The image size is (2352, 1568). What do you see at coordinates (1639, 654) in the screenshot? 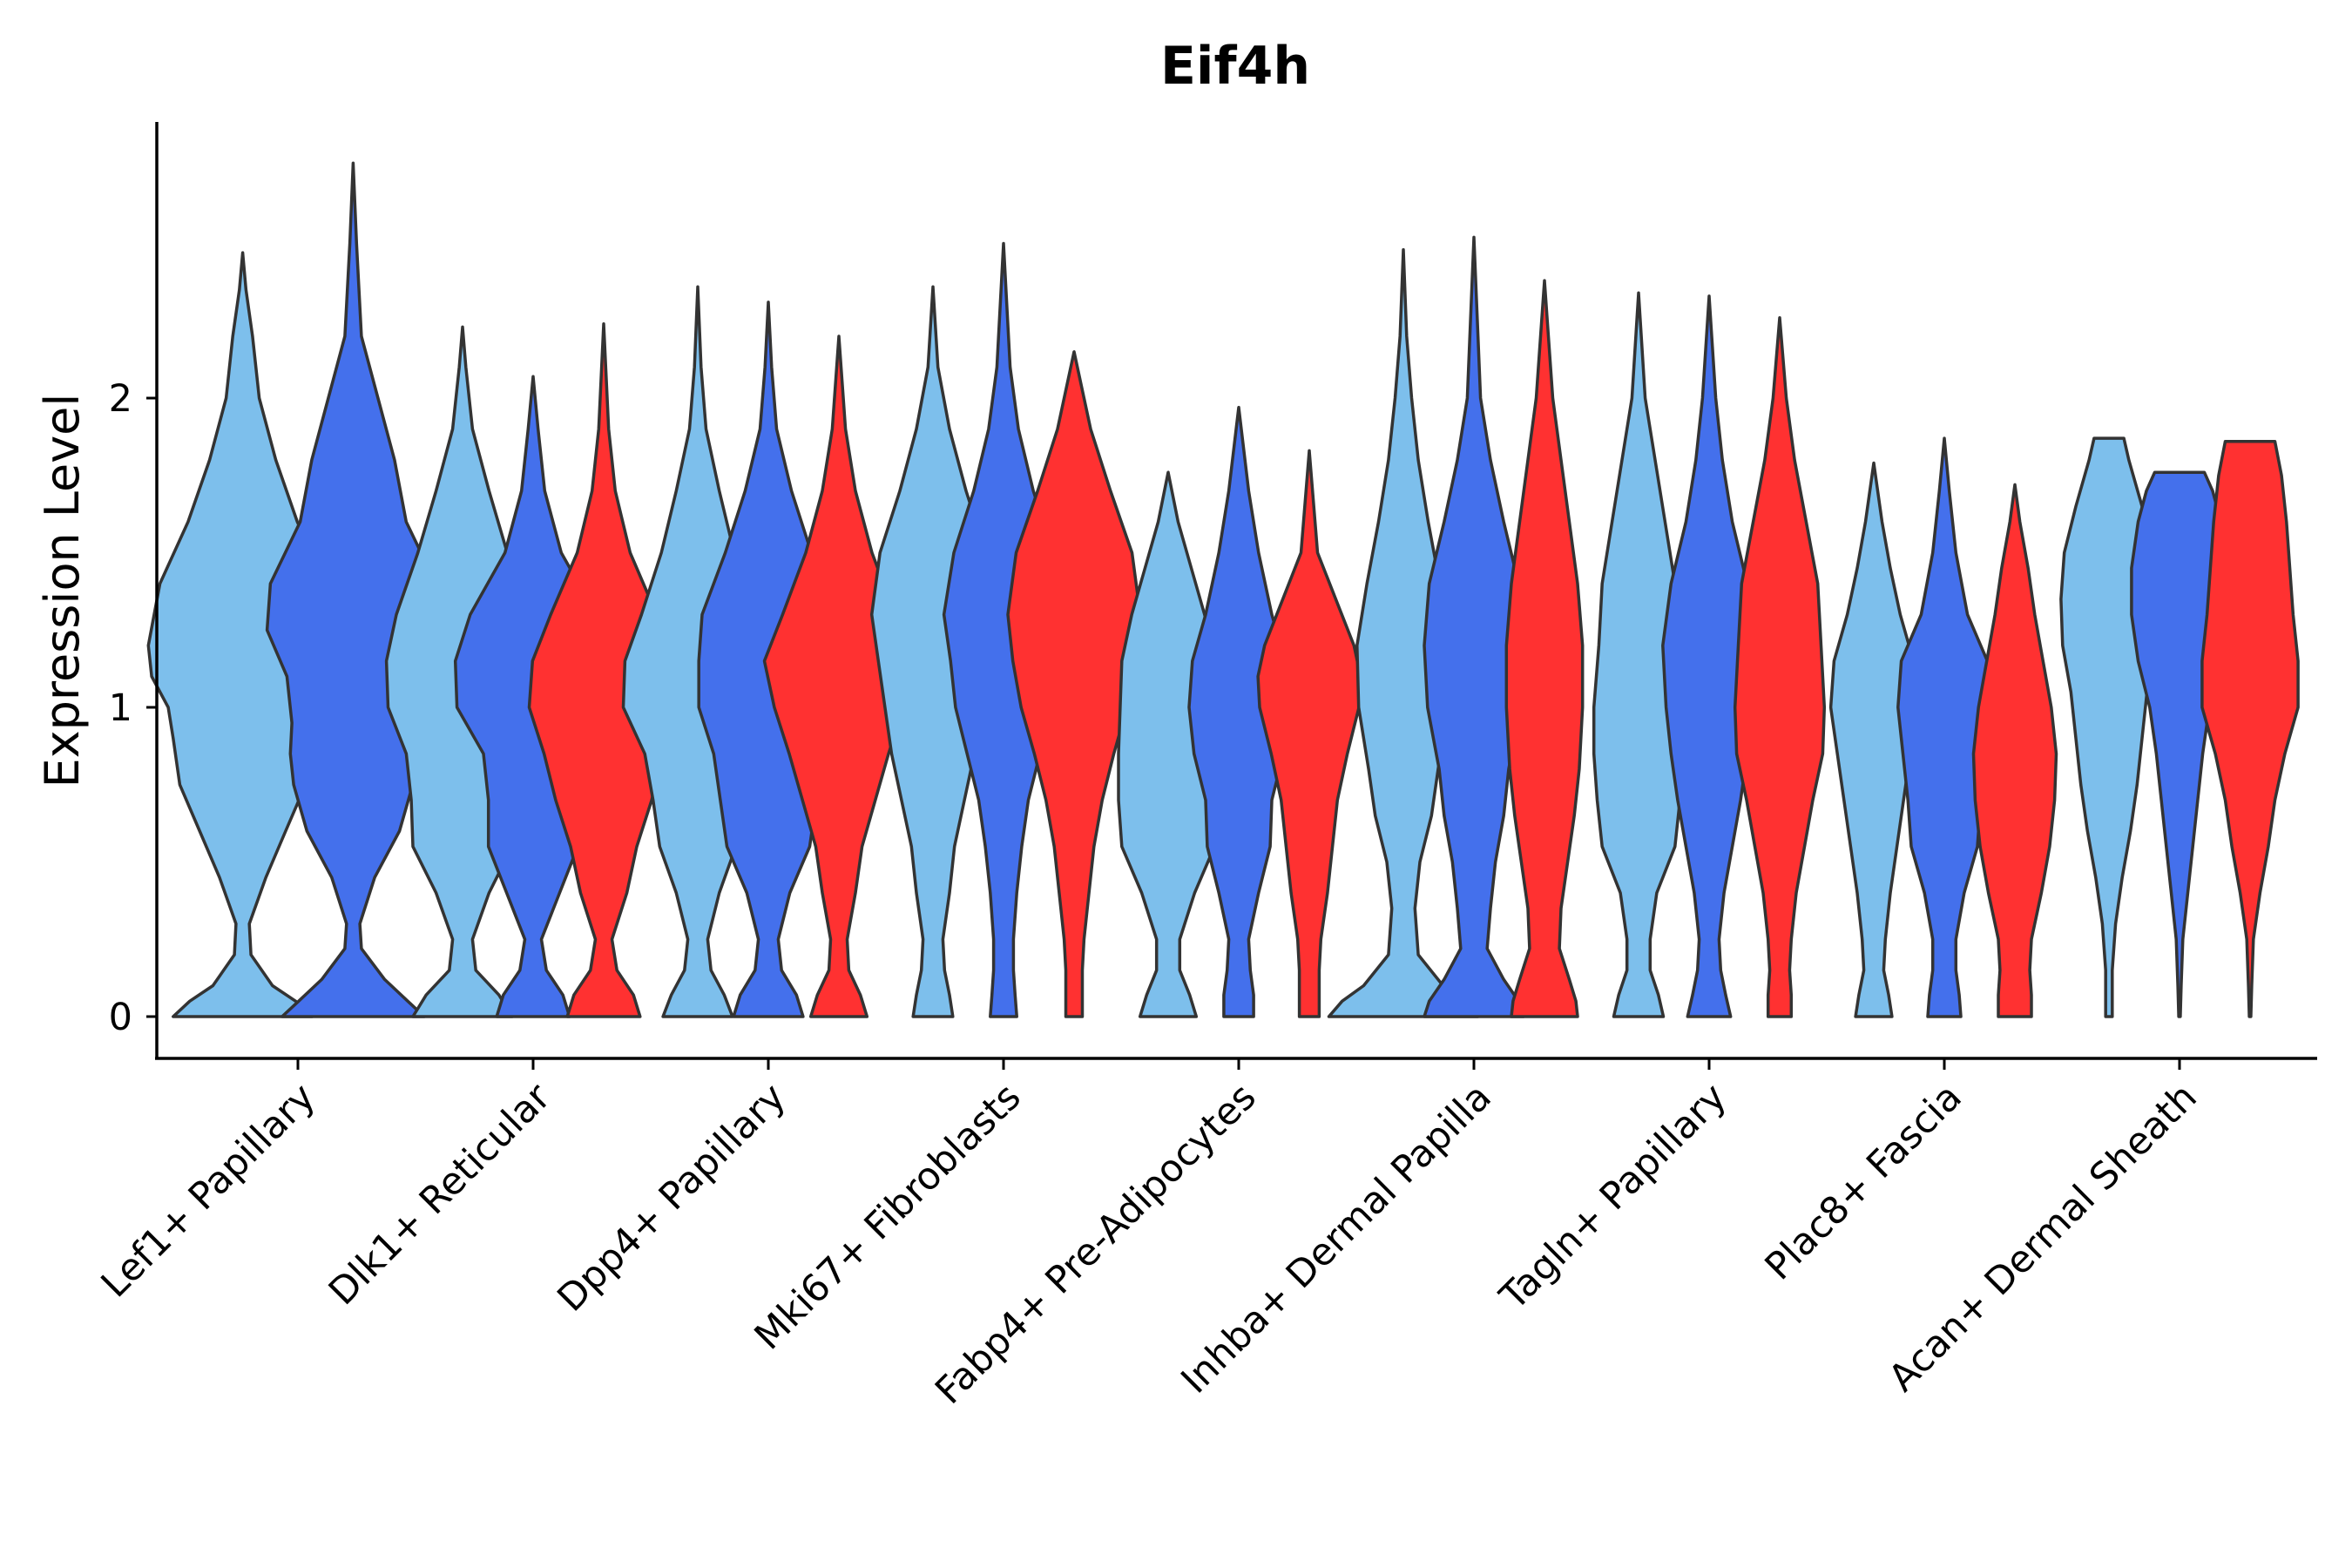
I see `violin-tagln-papillary-light-blue` at bounding box center [1639, 654].